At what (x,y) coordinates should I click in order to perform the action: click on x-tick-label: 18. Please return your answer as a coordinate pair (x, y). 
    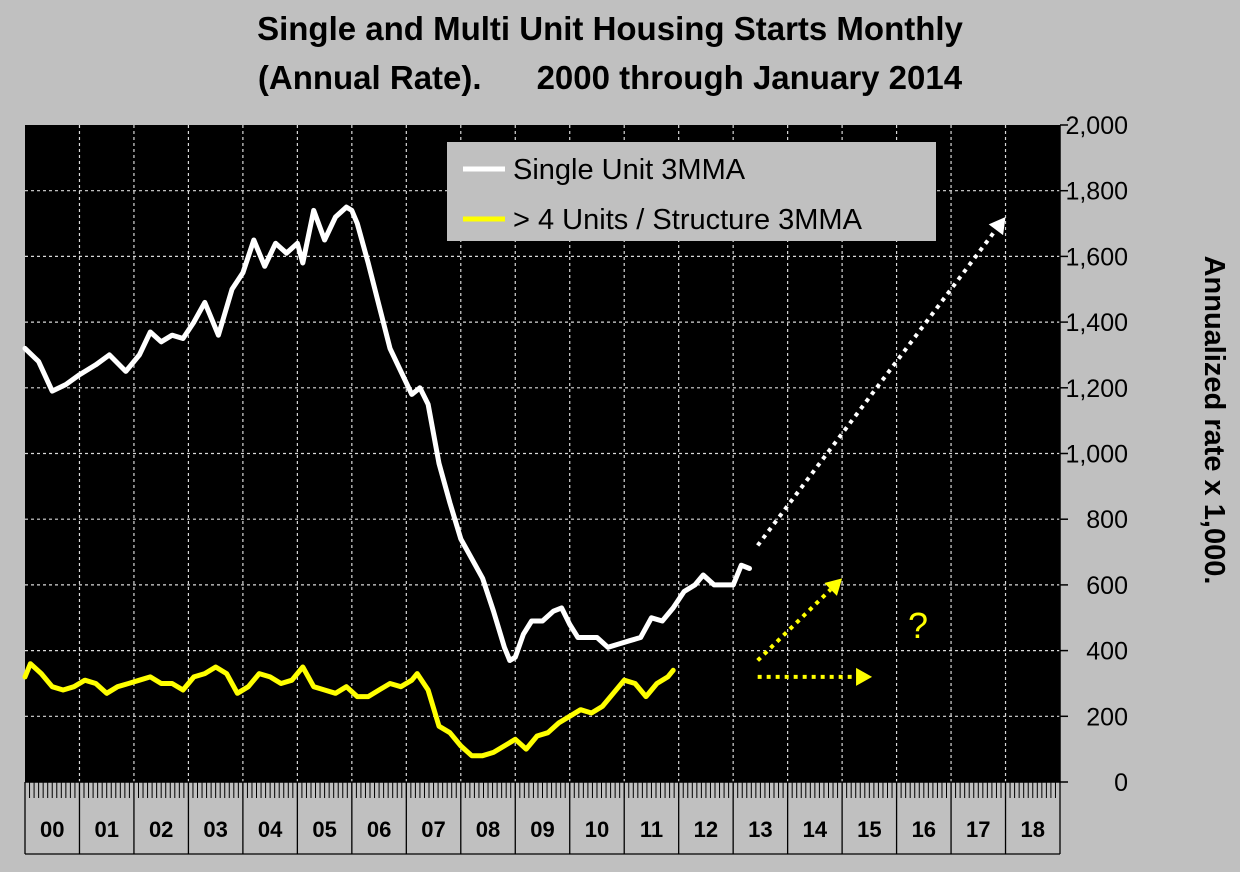
    Looking at the image, I should click on (1033, 829).